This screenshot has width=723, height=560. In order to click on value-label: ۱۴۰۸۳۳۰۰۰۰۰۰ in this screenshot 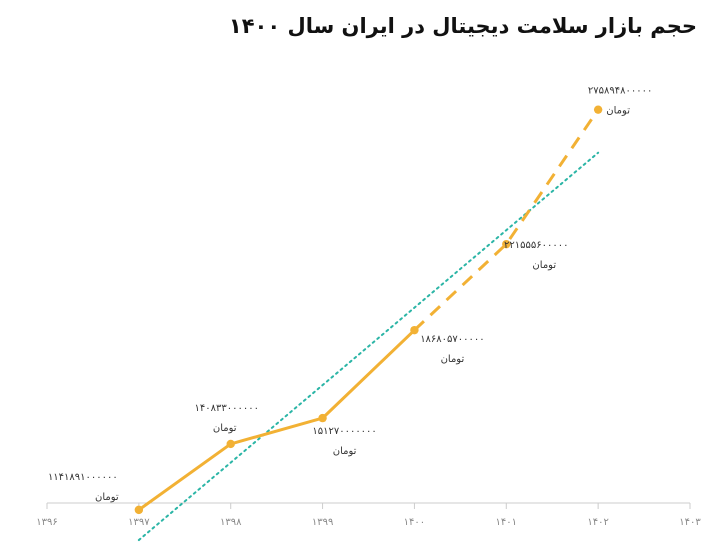, I will do `click(226, 408)`.